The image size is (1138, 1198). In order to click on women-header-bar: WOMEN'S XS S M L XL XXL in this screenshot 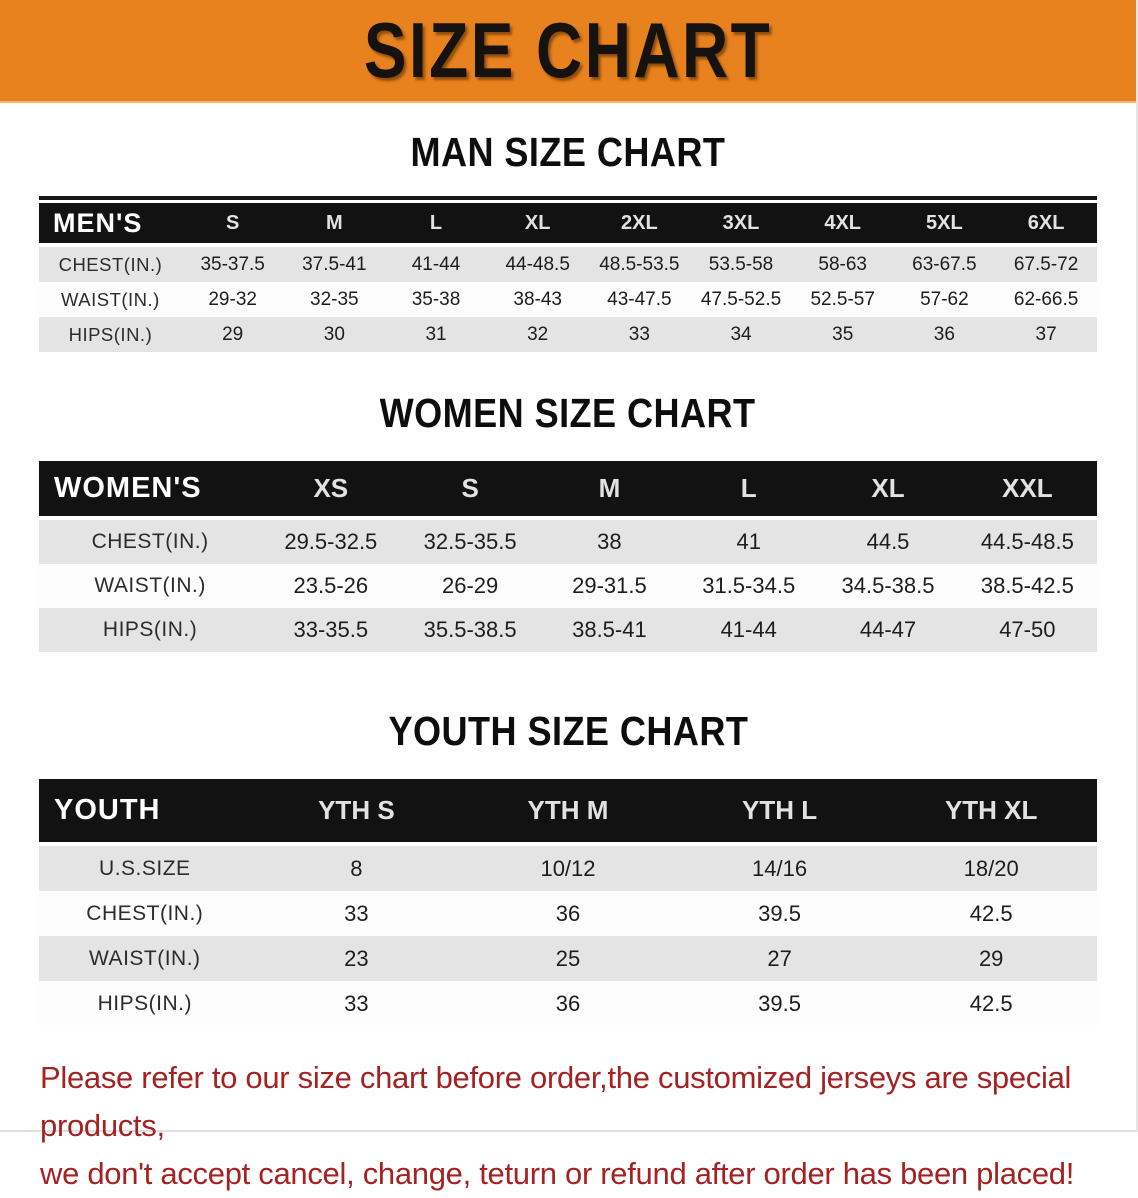, I will do `click(568, 489)`.